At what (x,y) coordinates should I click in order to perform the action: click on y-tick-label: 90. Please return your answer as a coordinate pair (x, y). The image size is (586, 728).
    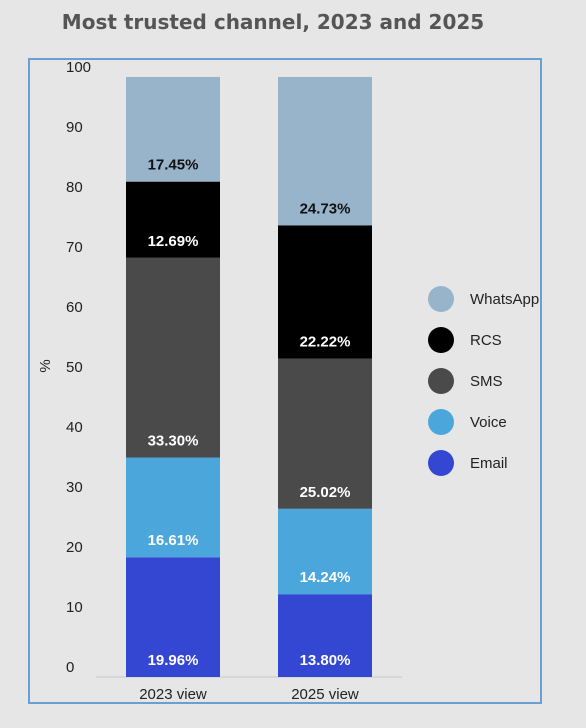
    Looking at the image, I should click on (74, 127).